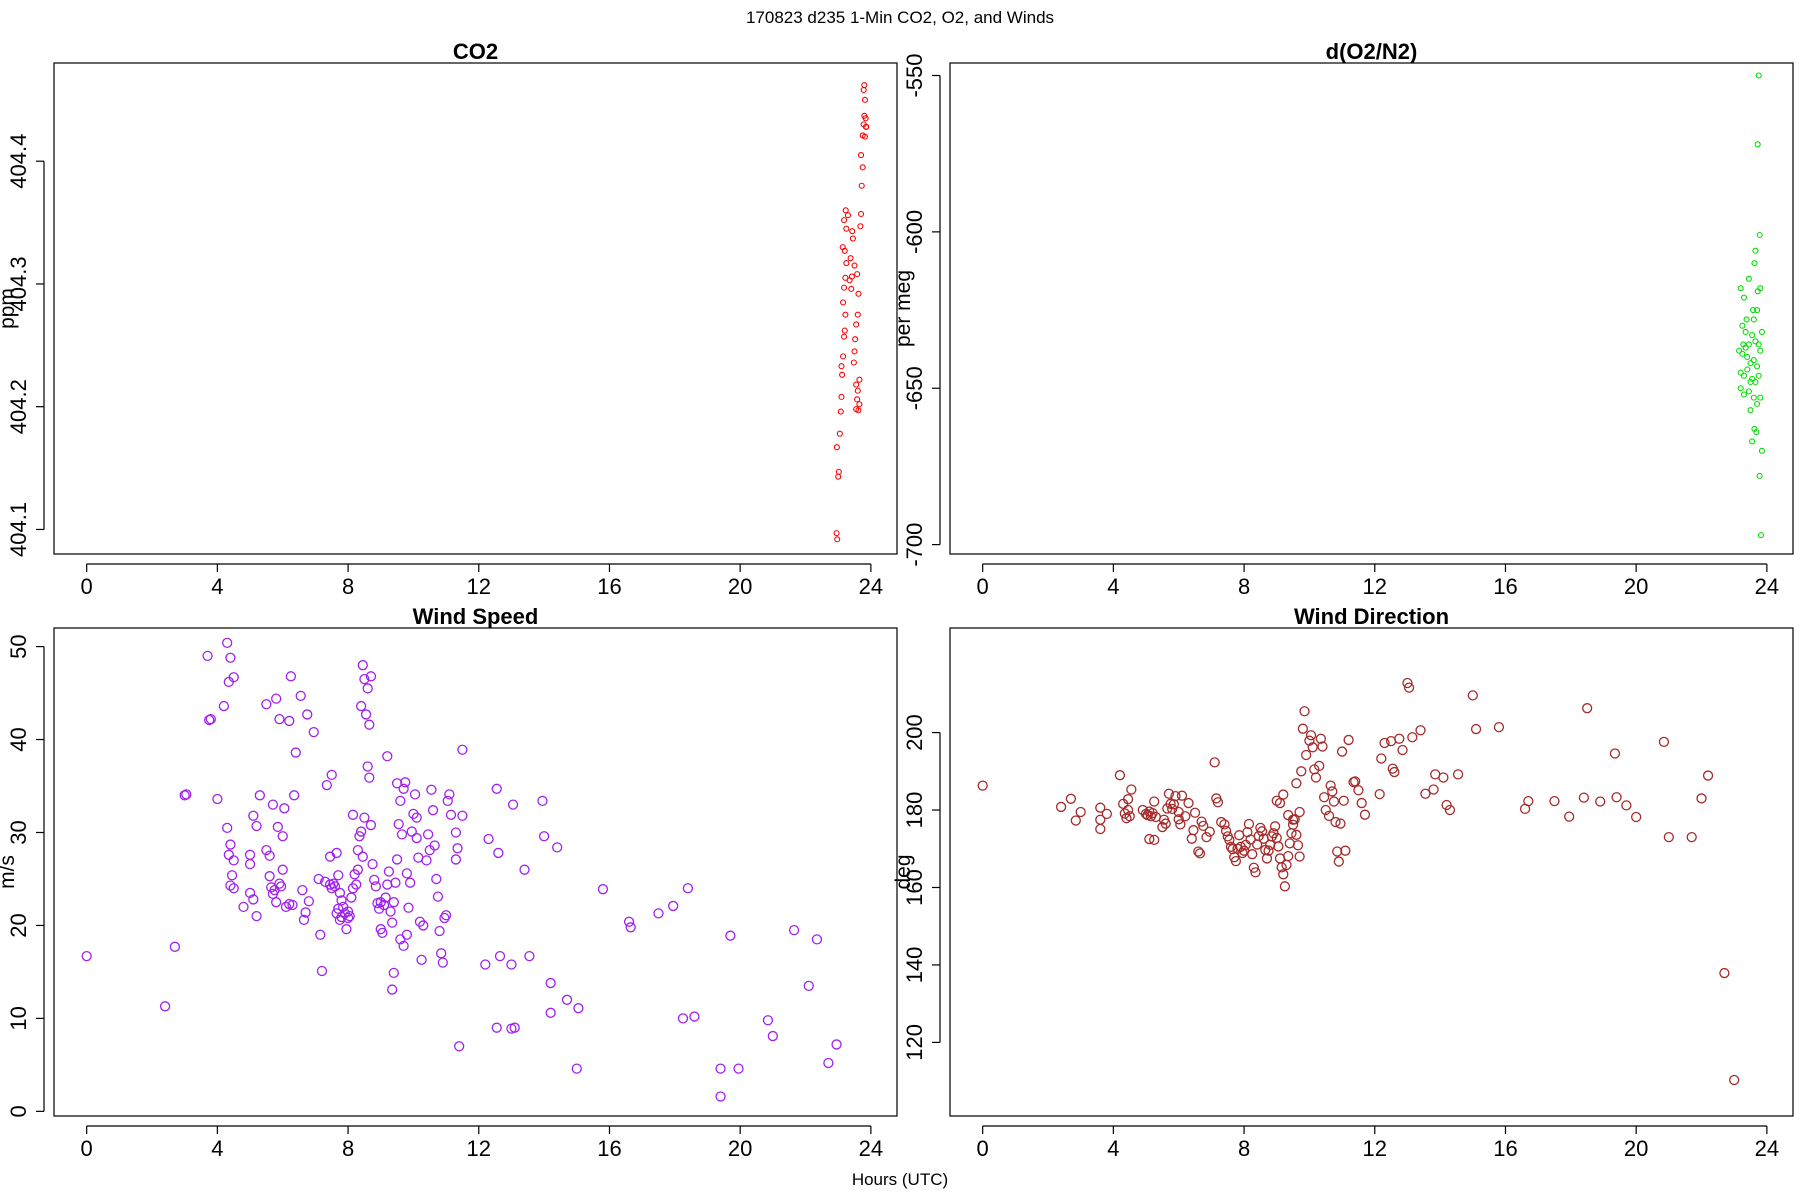 The image size is (1800, 1200). I want to click on wind_direction-x-tick-label: 4, so click(1113, 1148).